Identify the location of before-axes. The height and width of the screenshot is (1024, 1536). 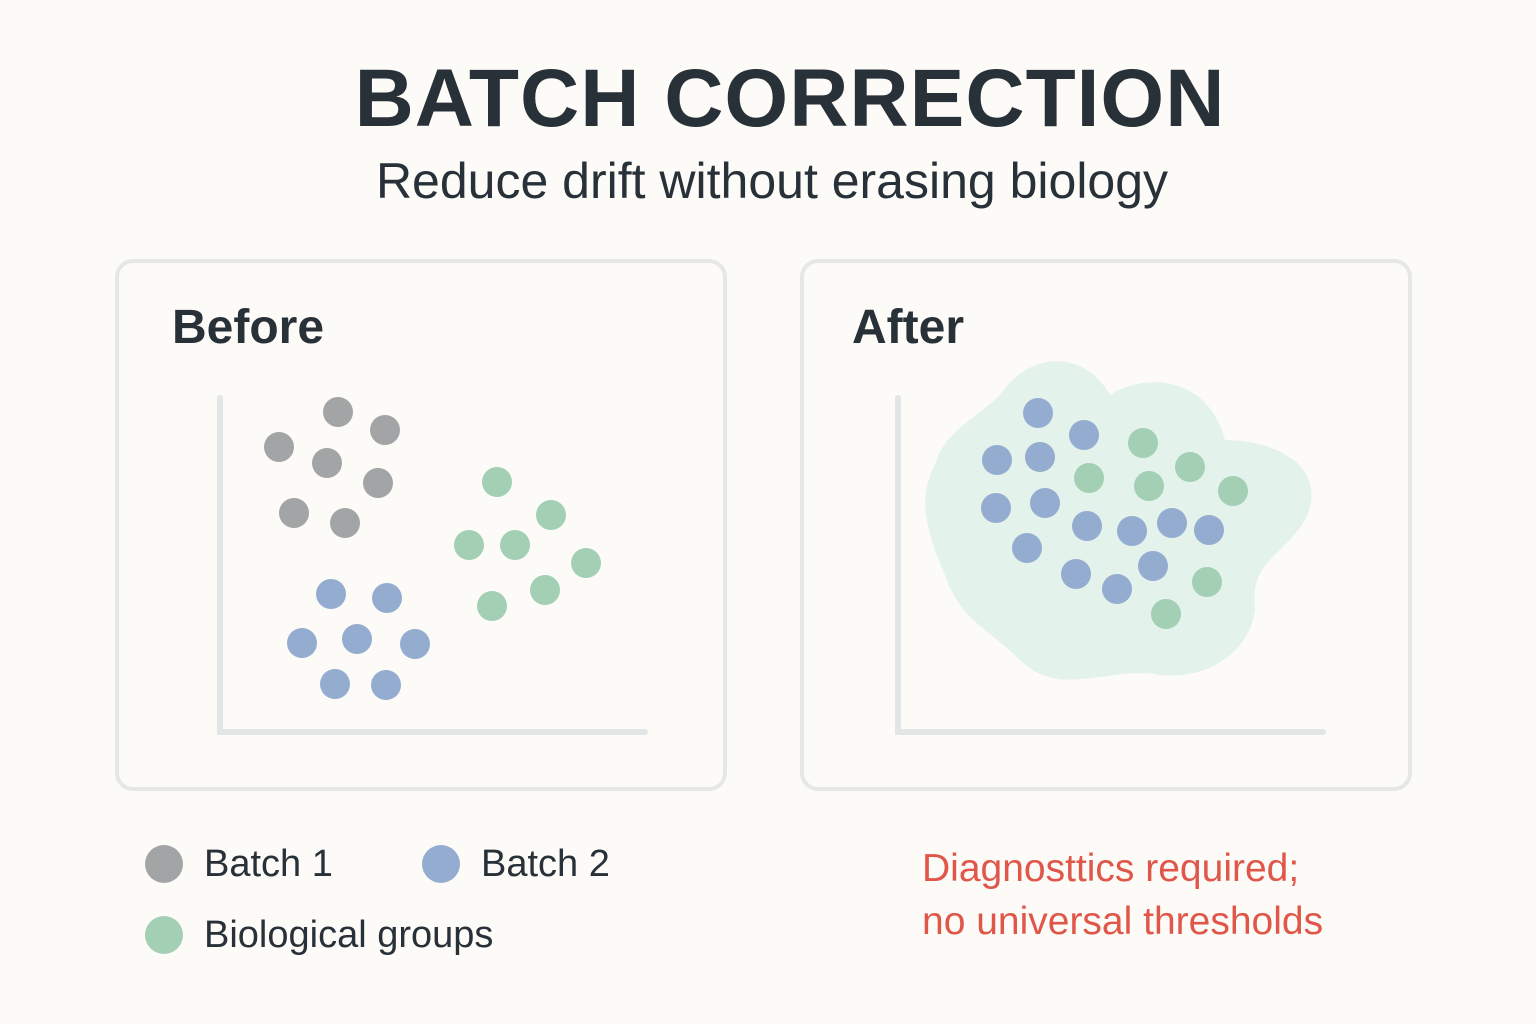
(432, 565).